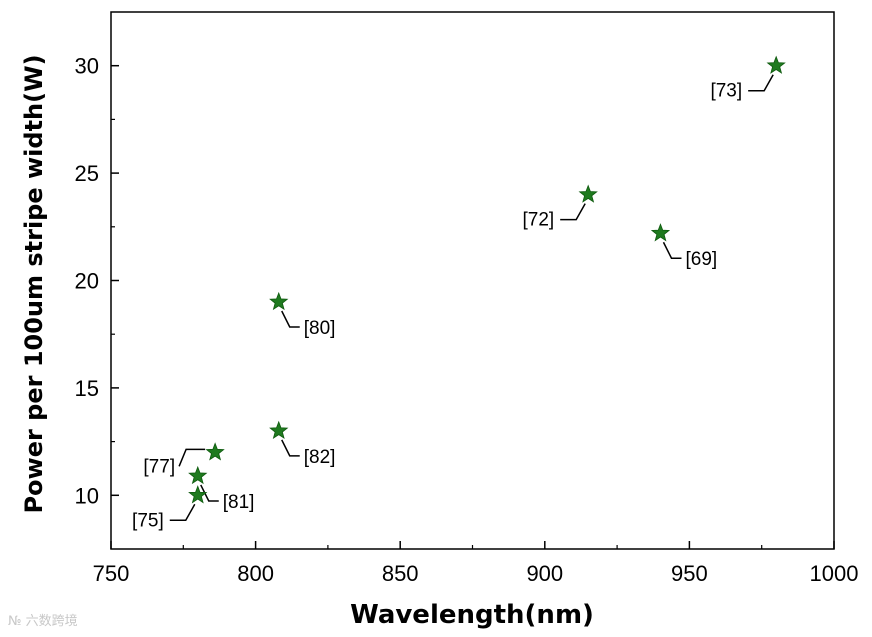 The height and width of the screenshot is (637, 872). Describe the element at coordinates (476, 563) in the screenshot. I see `x-axis-ticks: 750 800 850 900 950 1000` at that location.